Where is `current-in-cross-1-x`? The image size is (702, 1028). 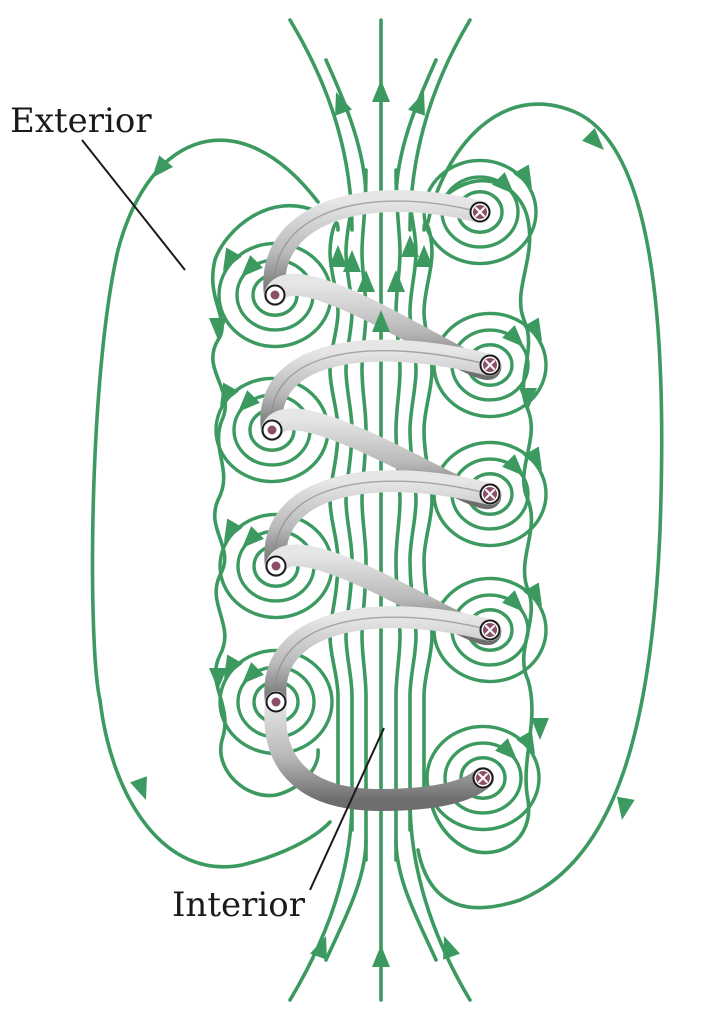 current-in-cross-1-x is located at coordinates (480, 212).